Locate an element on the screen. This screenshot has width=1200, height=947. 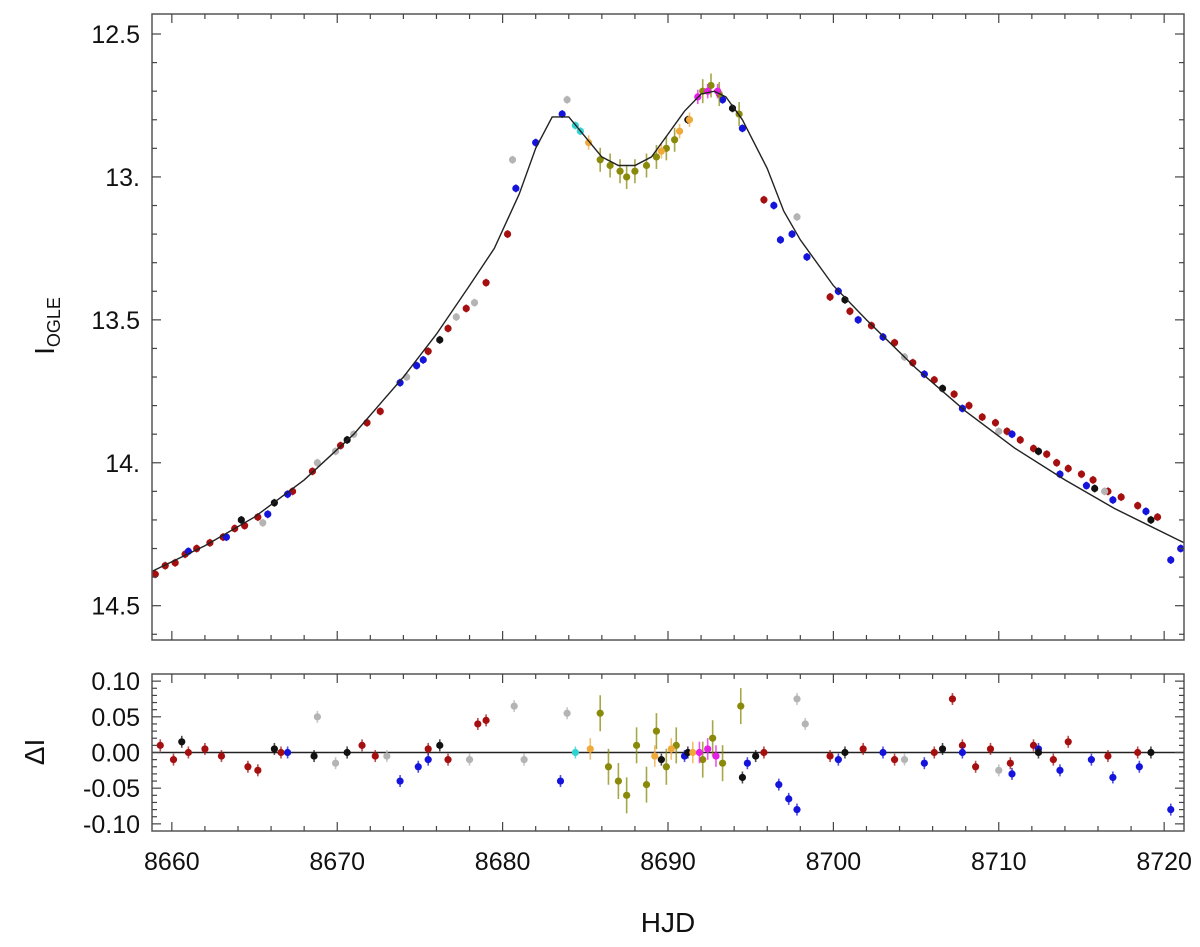
light-curve-y-tick-label: 14. is located at coordinates (122, 464).